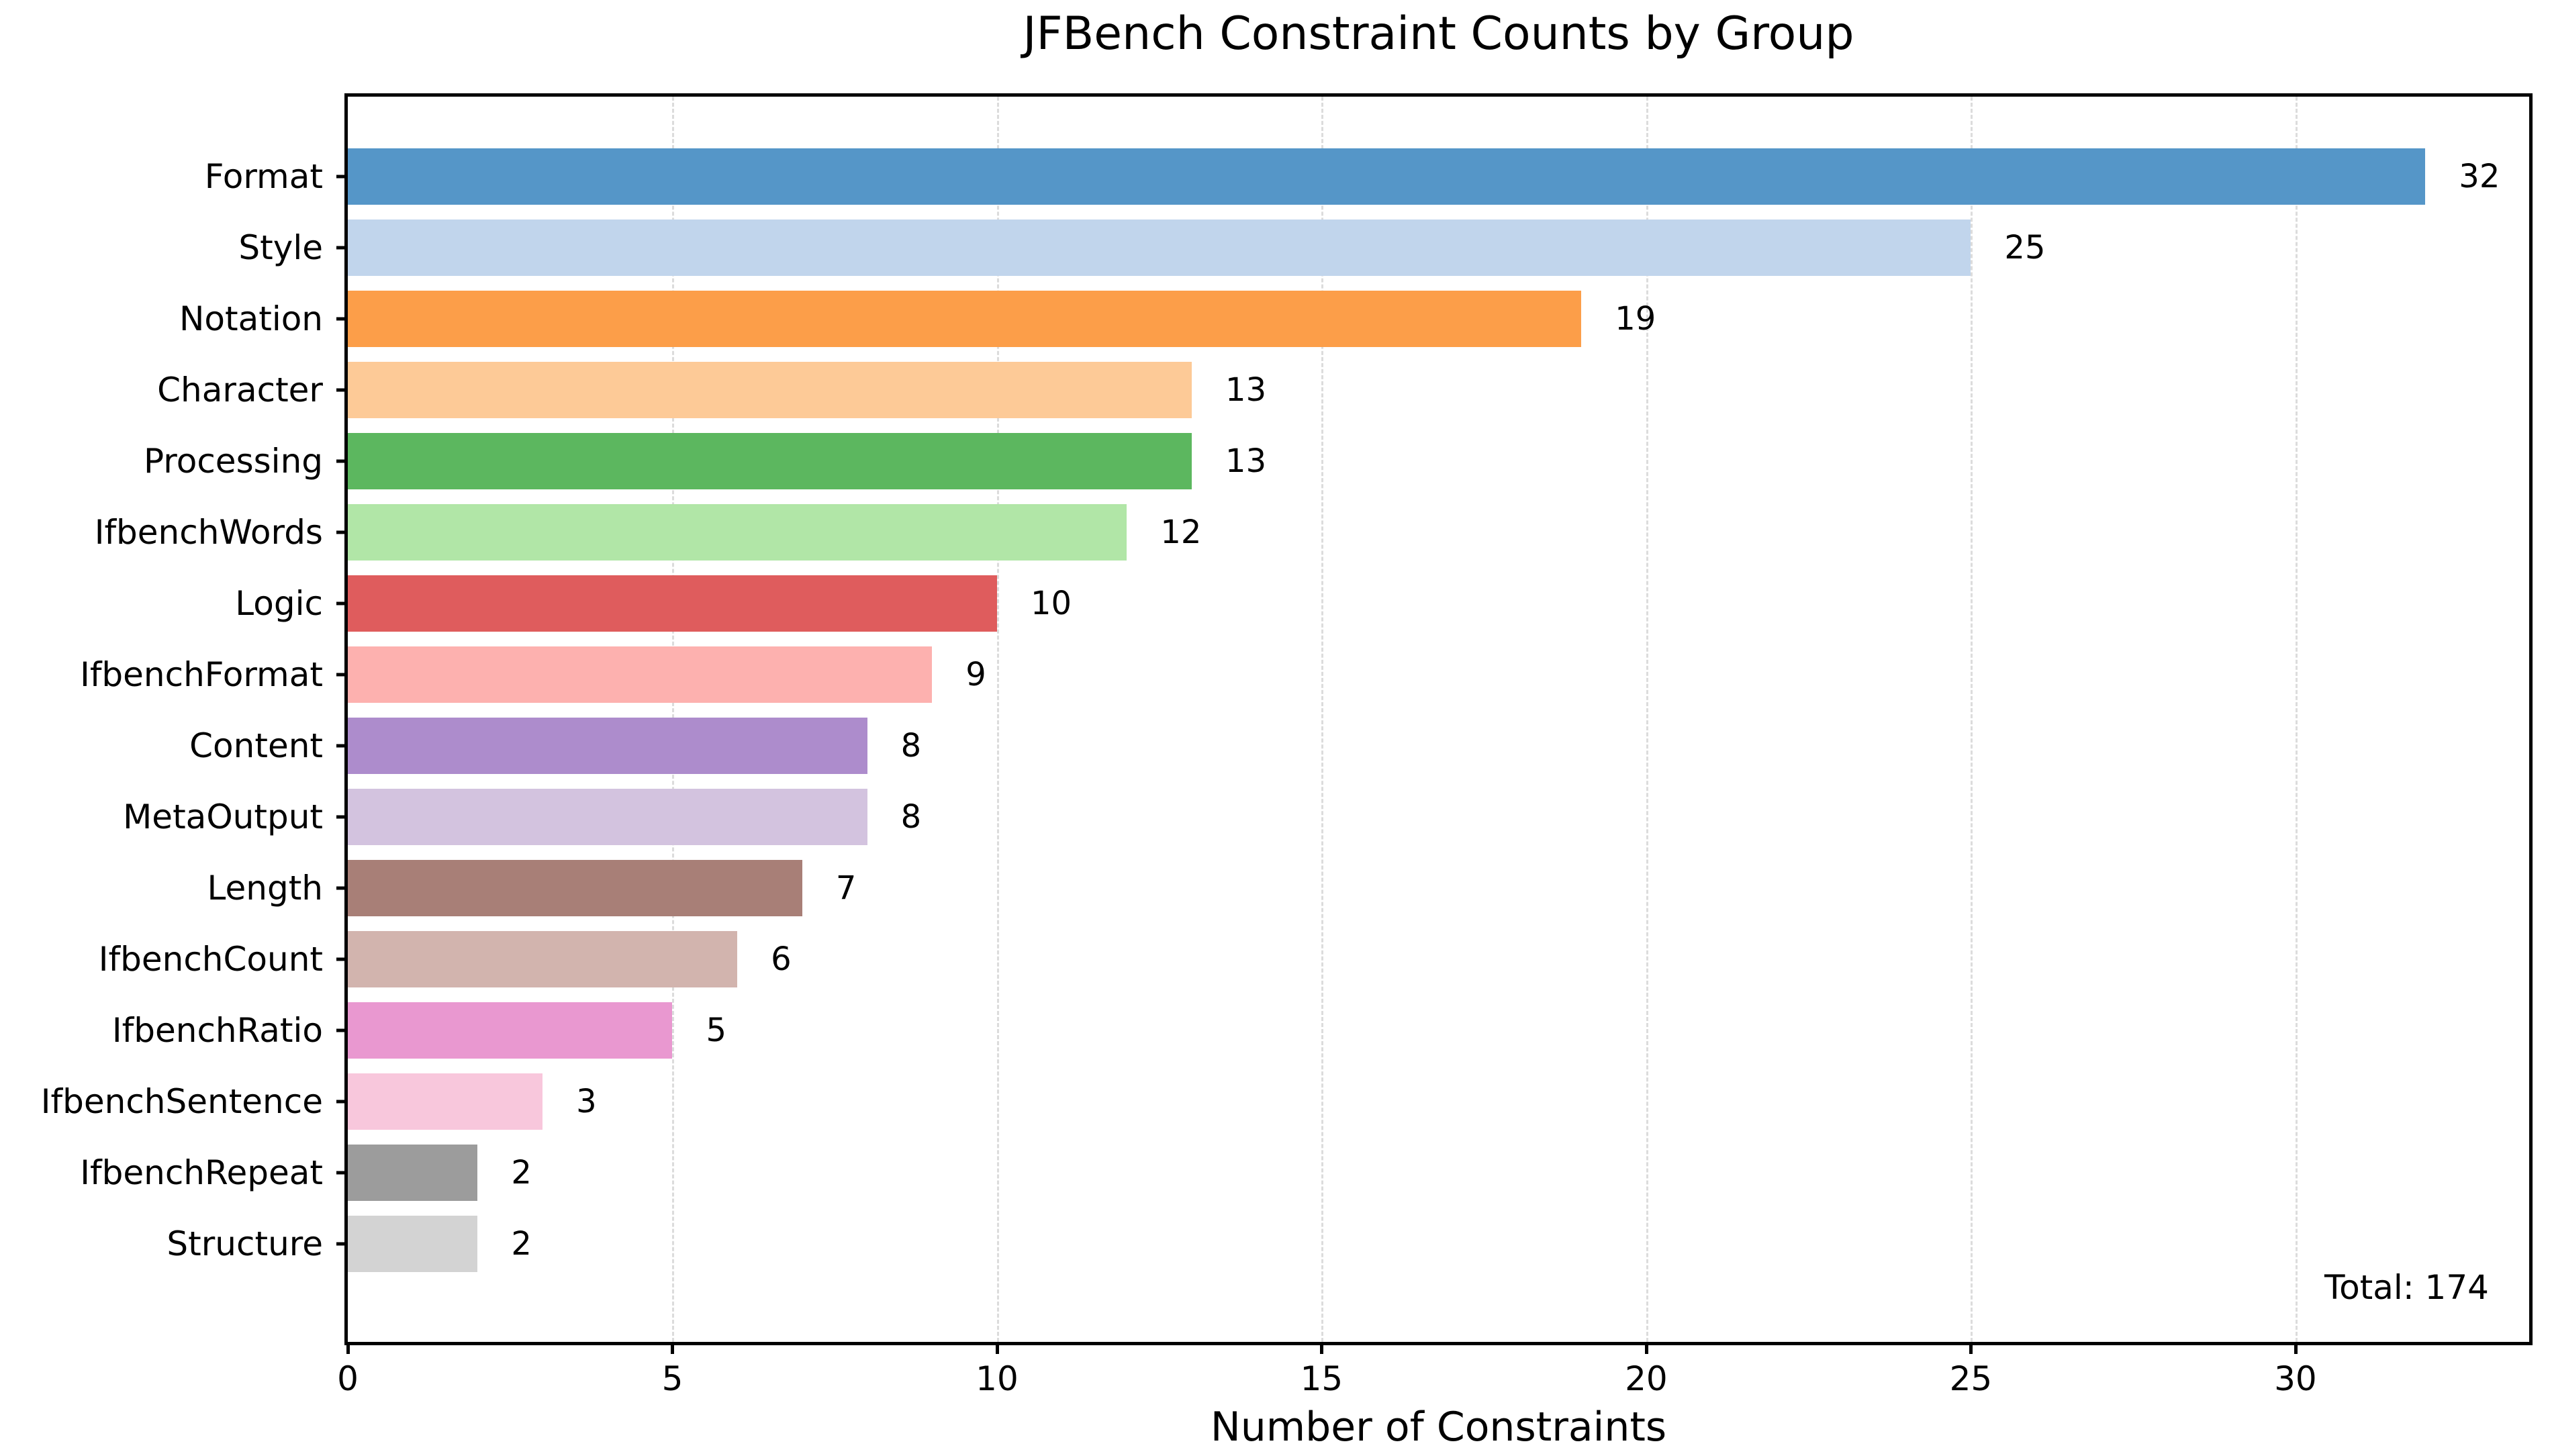 This screenshot has width=2550, height=1456. I want to click on x-tick-label-30: 30, so click(2295, 1378).